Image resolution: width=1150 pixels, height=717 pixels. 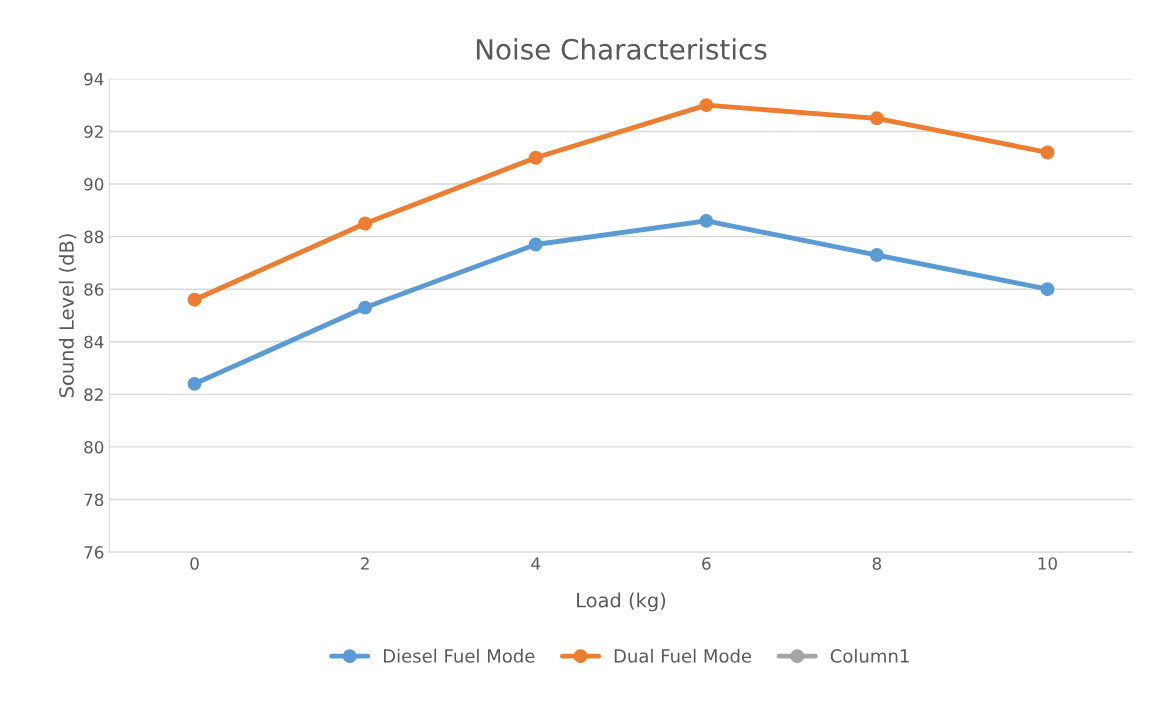 I want to click on x-tick-label: 4, so click(x=536, y=563).